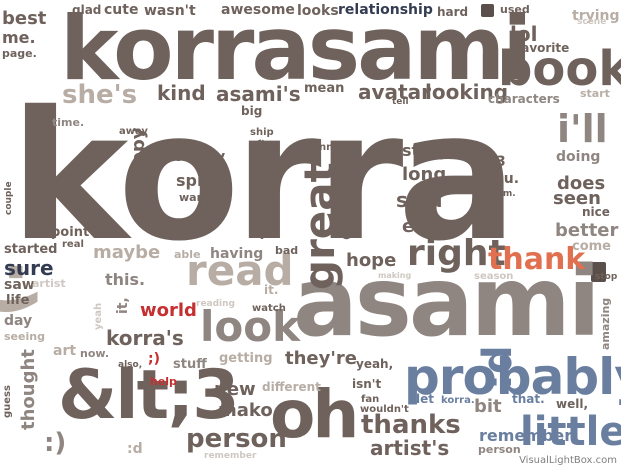 This screenshot has width=621, height=468. I want to click on word-getting: getting, so click(246, 358).